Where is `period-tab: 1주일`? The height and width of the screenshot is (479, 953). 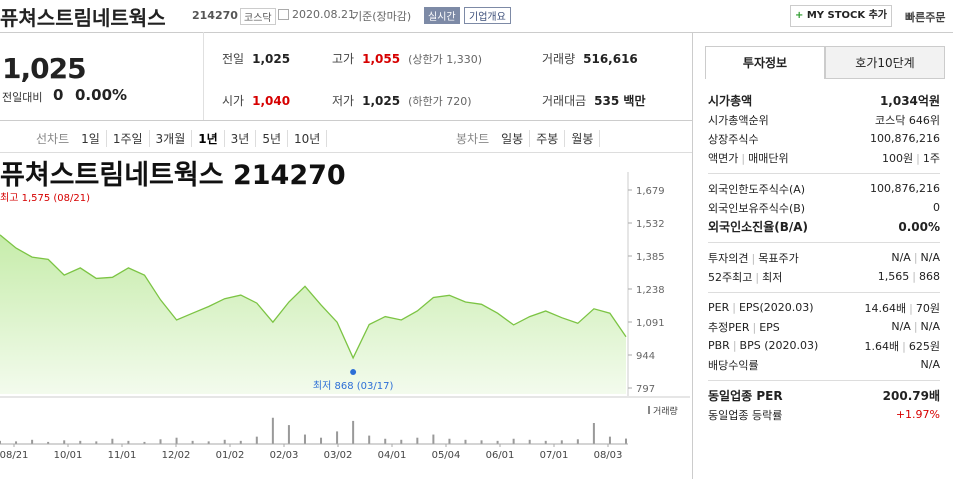 period-tab: 1주일 is located at coordinates (128, 138).